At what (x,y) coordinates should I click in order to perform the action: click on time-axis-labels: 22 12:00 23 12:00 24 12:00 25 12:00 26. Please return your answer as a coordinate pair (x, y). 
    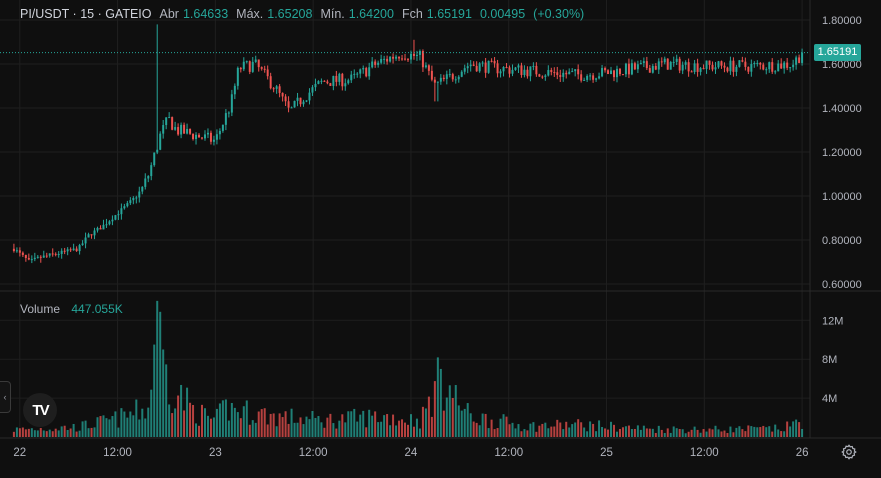
    Looking at the image, I should click on (410, 453).